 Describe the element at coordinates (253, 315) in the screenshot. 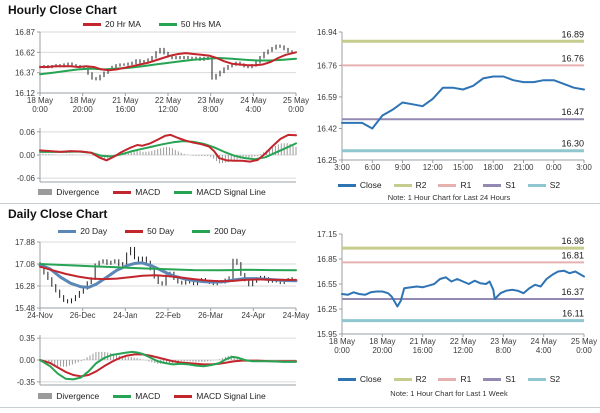

I see `svg-text: 24-Apr` at that location.